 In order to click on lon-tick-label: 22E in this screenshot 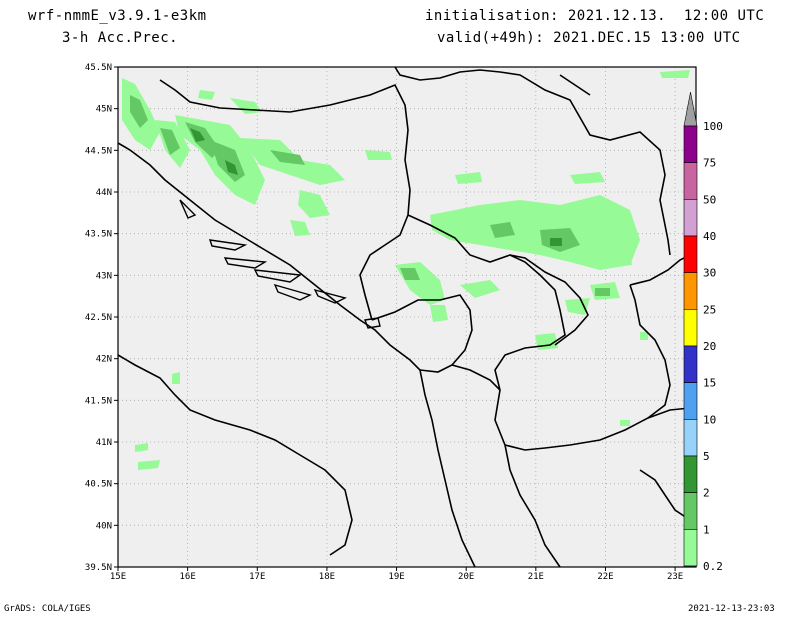, I will do `click(605, 577)`.